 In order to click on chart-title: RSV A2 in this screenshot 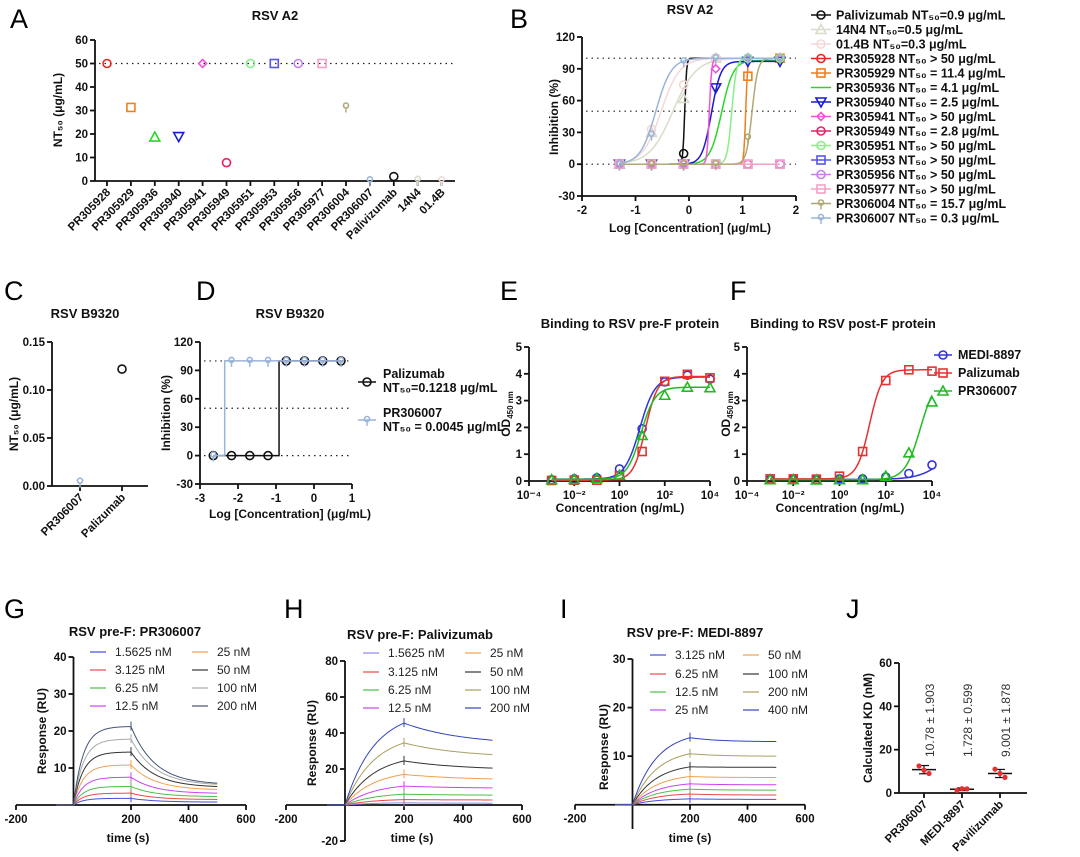, I will do `click(690, 9)`.